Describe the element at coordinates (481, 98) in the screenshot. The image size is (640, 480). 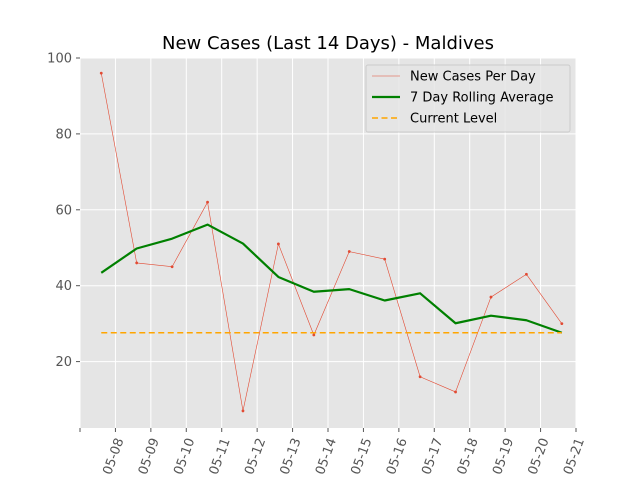
I see `legend-label: 7 Day Rolling Average` at that location.